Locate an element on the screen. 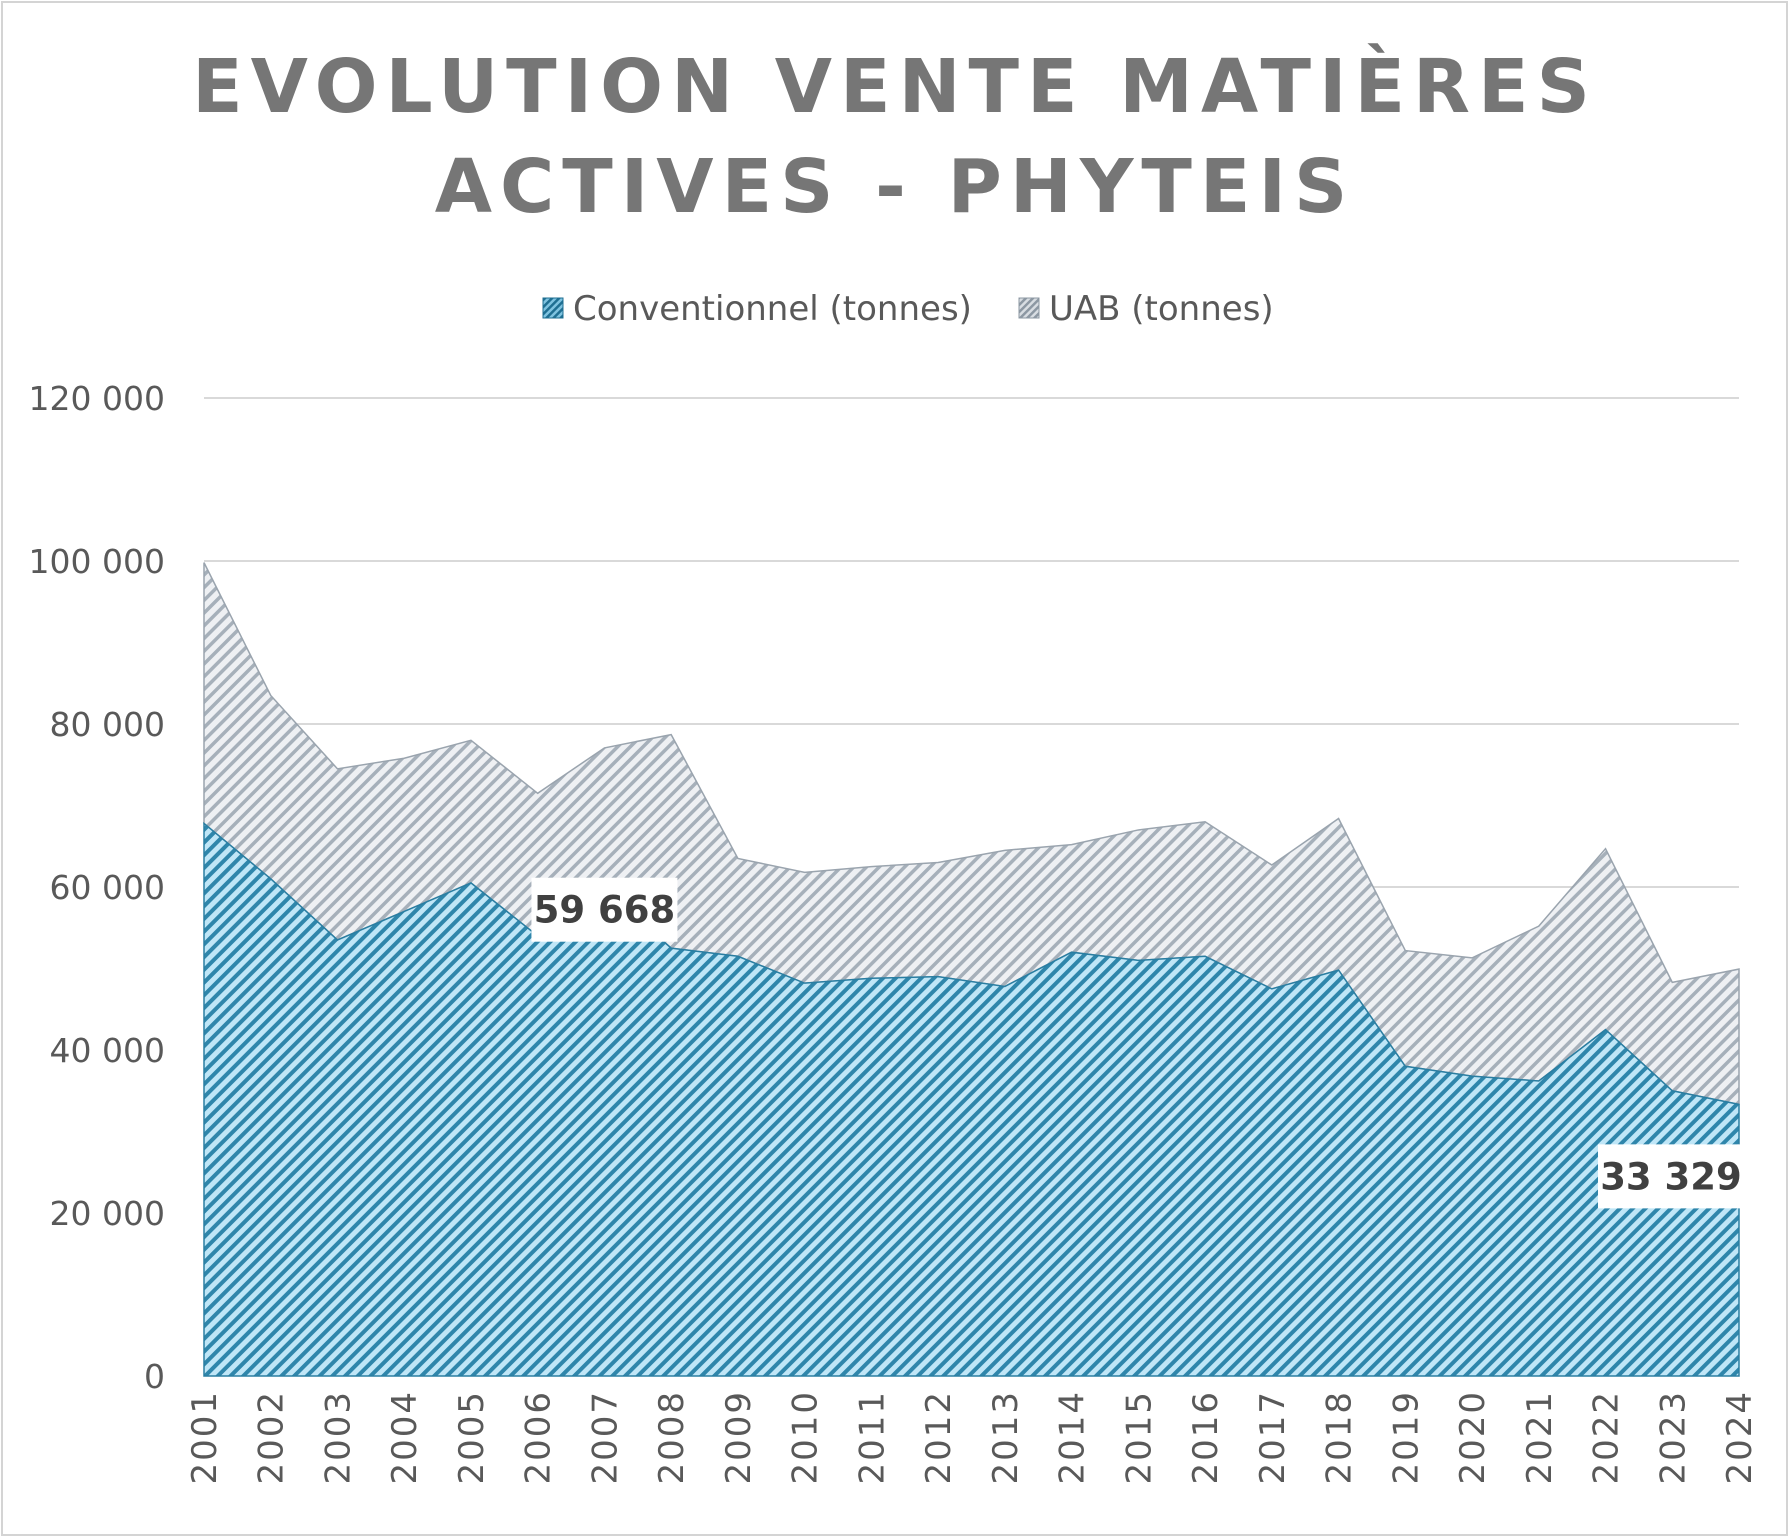 This screenshot has height=1539, width=1791. y-tick-label: 0 is located at coordinates (154, 1376).